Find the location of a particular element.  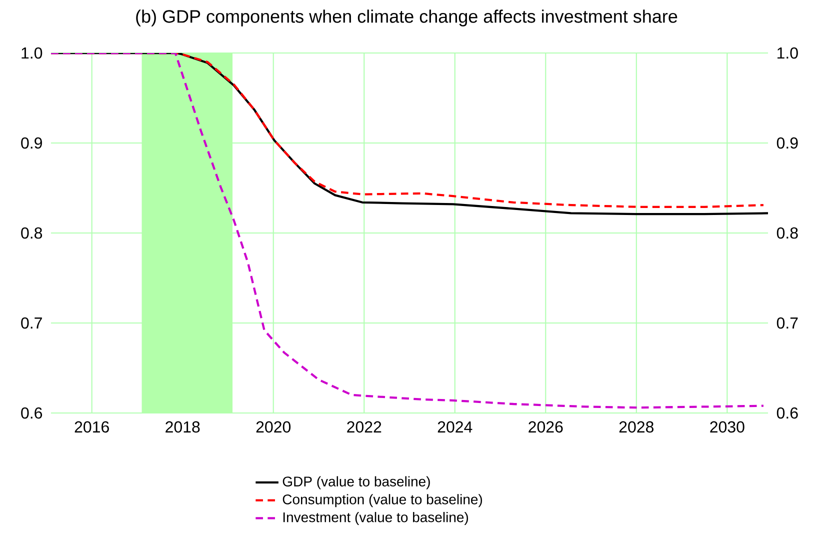

x-tick-label: 2024 is located at coordinates (455, 427).